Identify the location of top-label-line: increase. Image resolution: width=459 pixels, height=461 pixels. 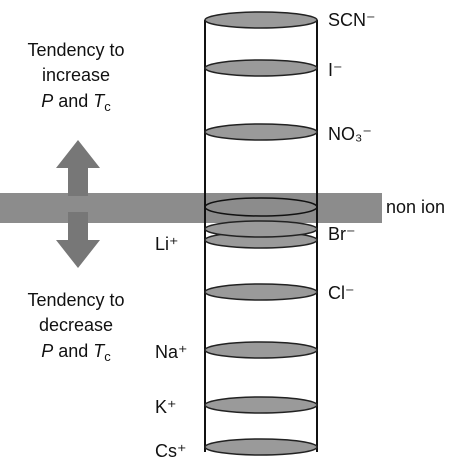
(76, 75).